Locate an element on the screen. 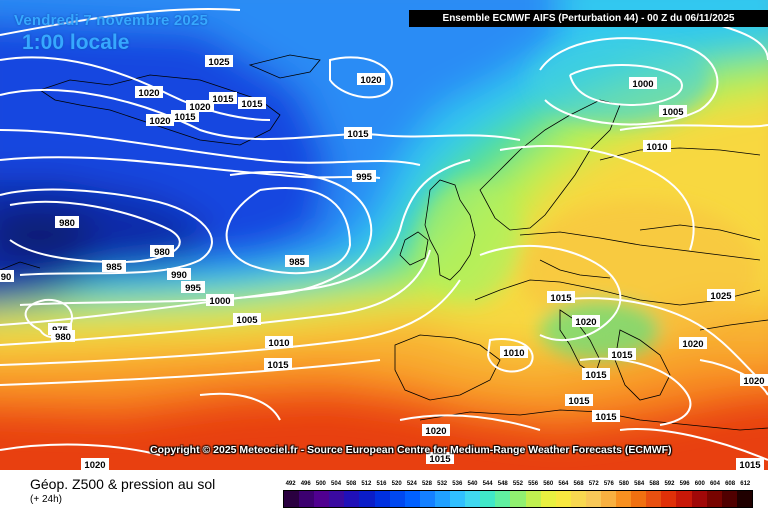 The image size is (768, 512). isobar-label: 1005 is located at coordinates (673, 111).